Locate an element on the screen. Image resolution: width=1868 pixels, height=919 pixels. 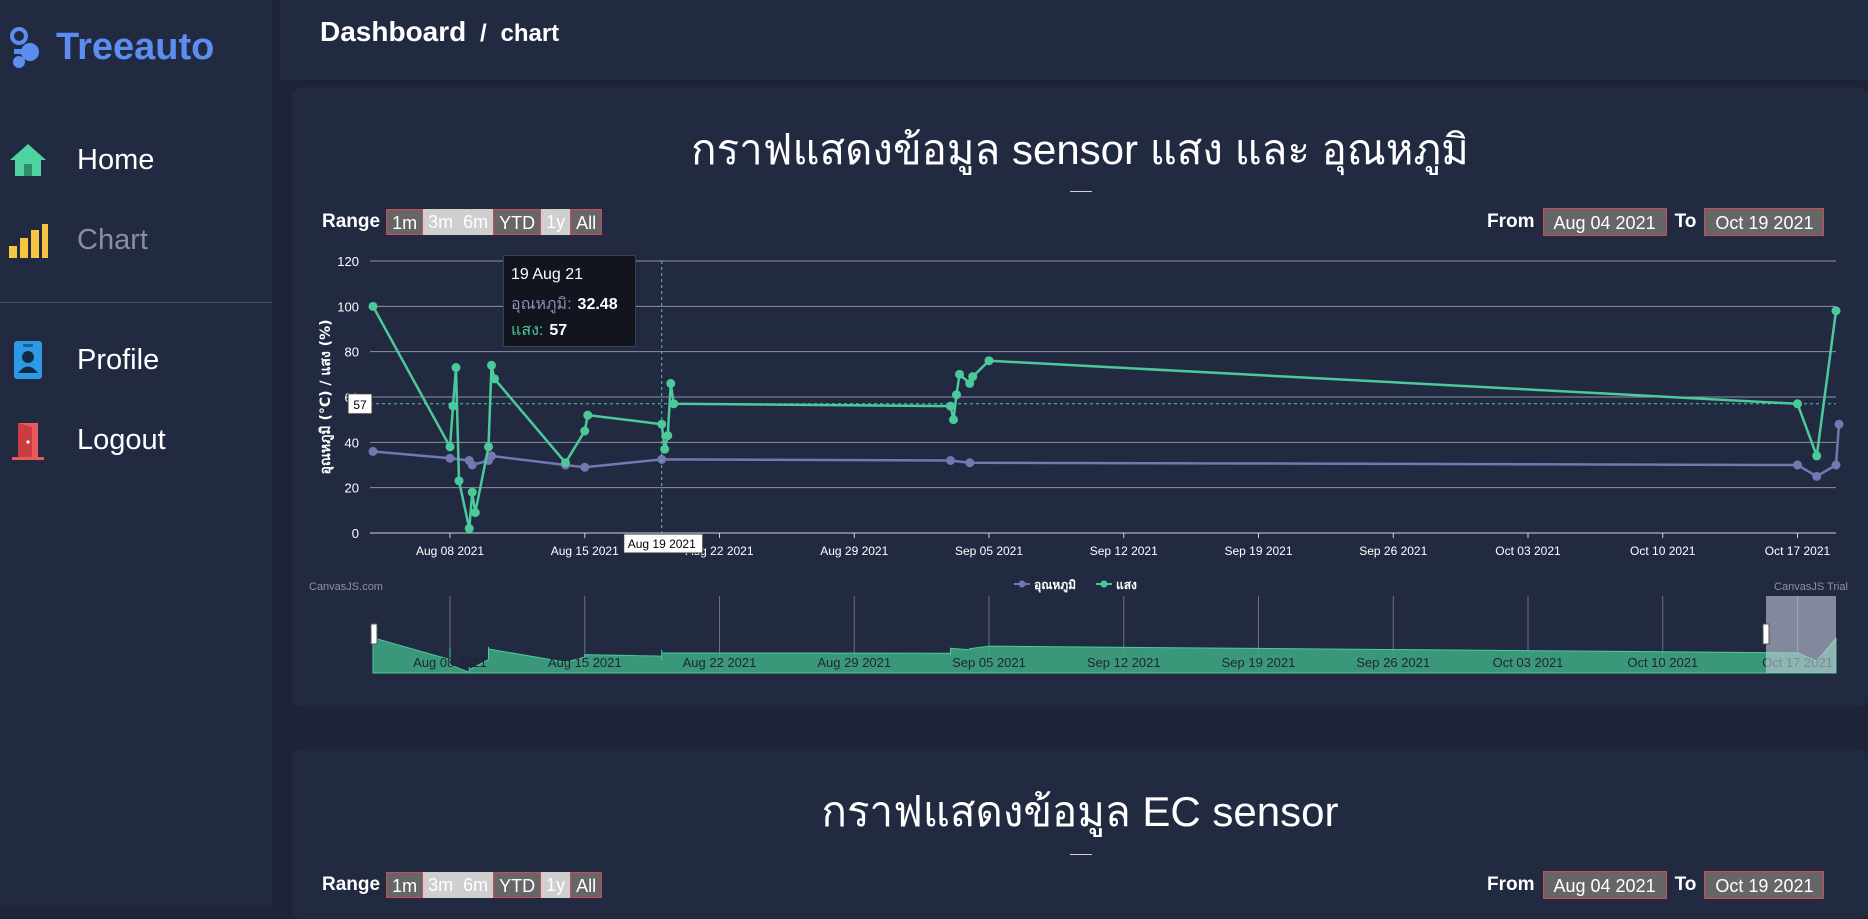
tooltip-temp-value: 32.48 is located at coordinates (597, 304).